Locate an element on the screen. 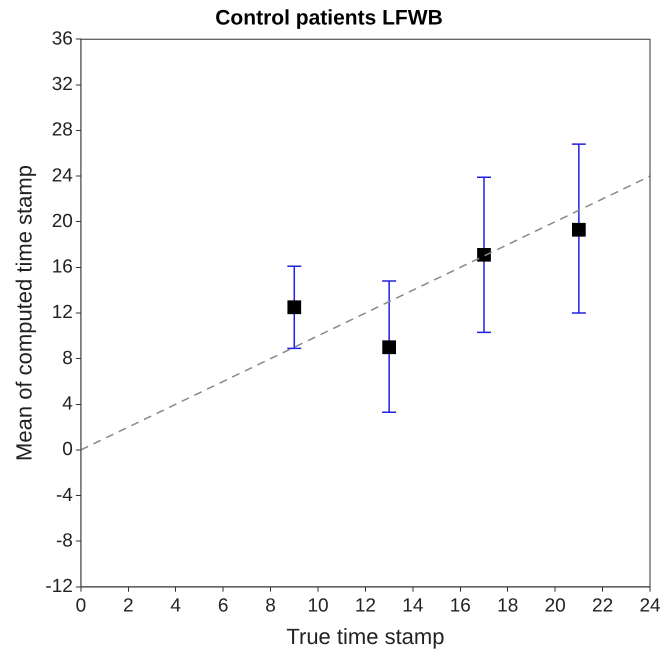 The width and height of the screenshot is (672, 661). y-tick-label: 32 is located at coordinates (62, 85).